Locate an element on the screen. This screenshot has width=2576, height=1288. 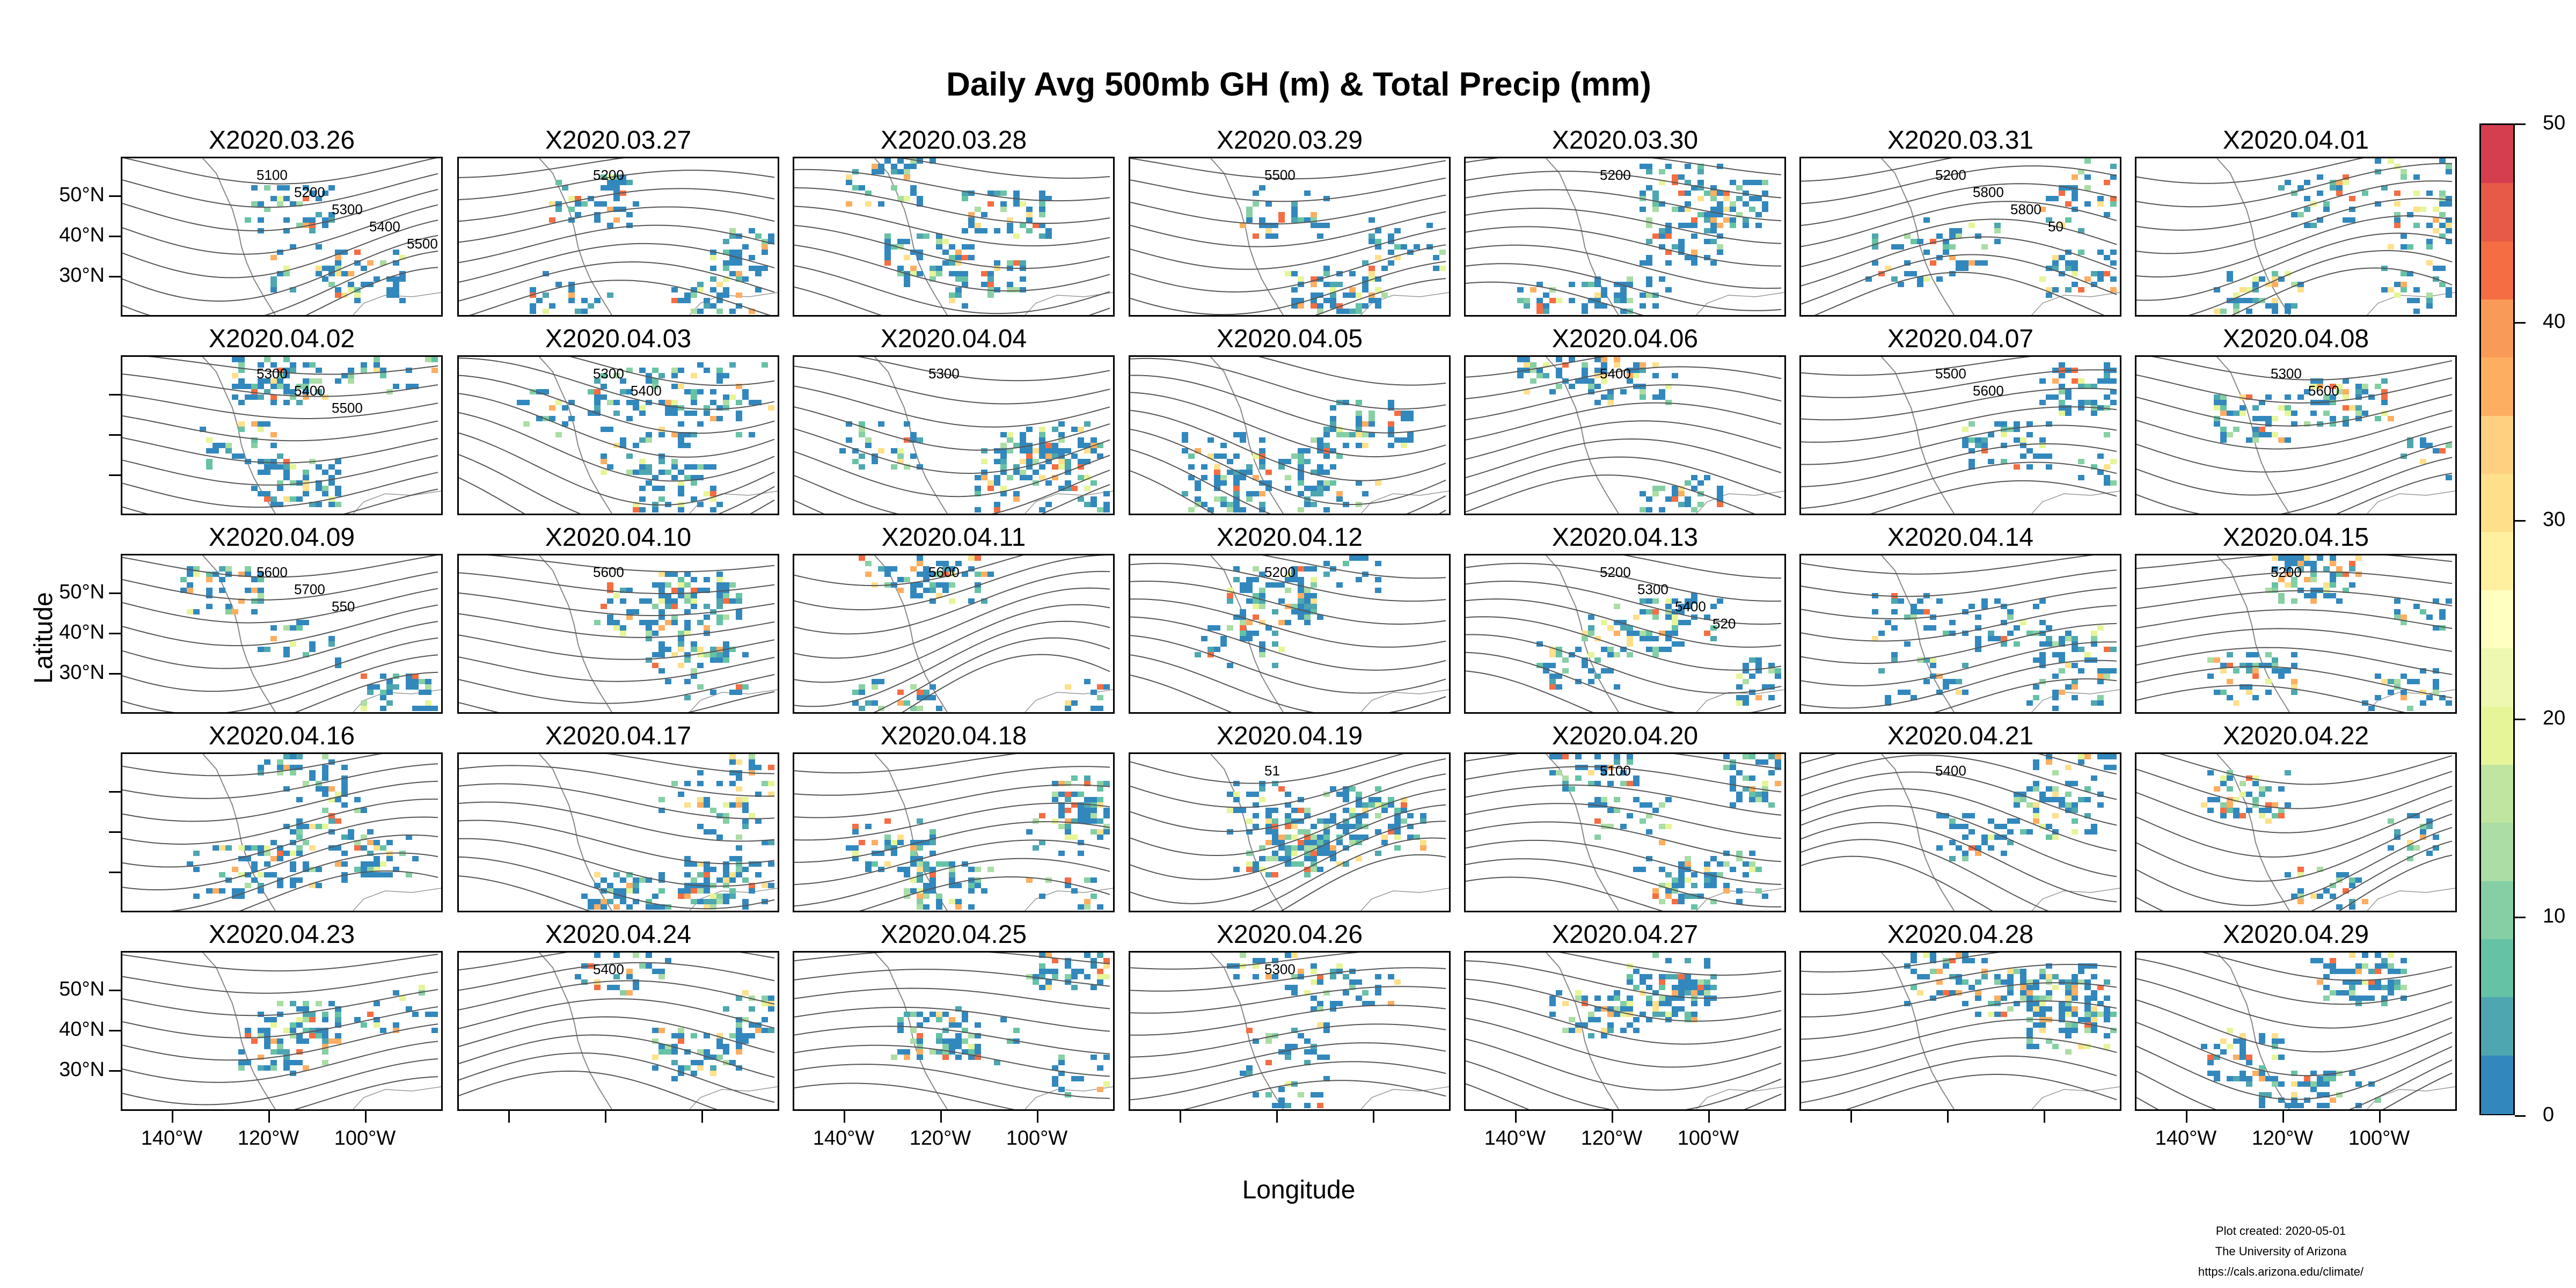
map-panel: 5600 is located at coordinates (954, 634).